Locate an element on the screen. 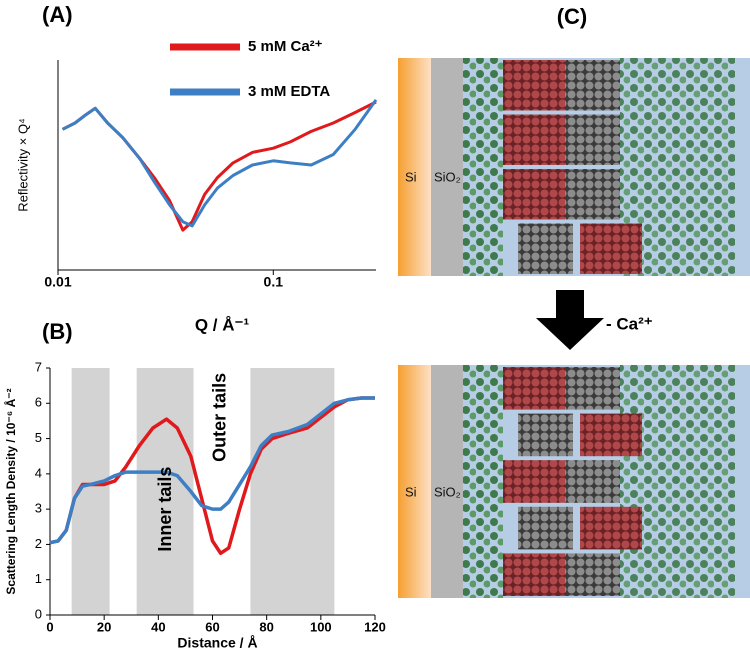 This screenshot has height=652, width=750. x-tick-label: 100 is located at coordinates (321, 626).